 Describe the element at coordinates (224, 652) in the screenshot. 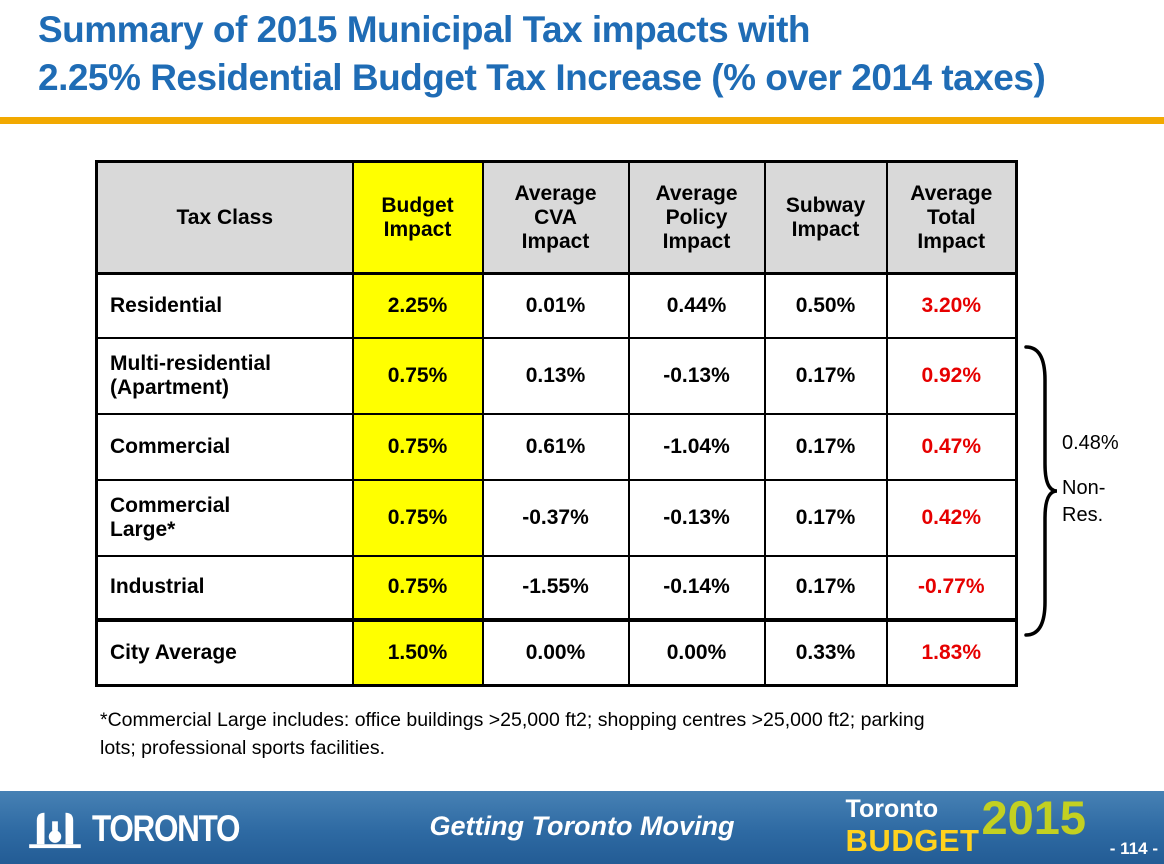

I see `row-label: City Average` at that location.